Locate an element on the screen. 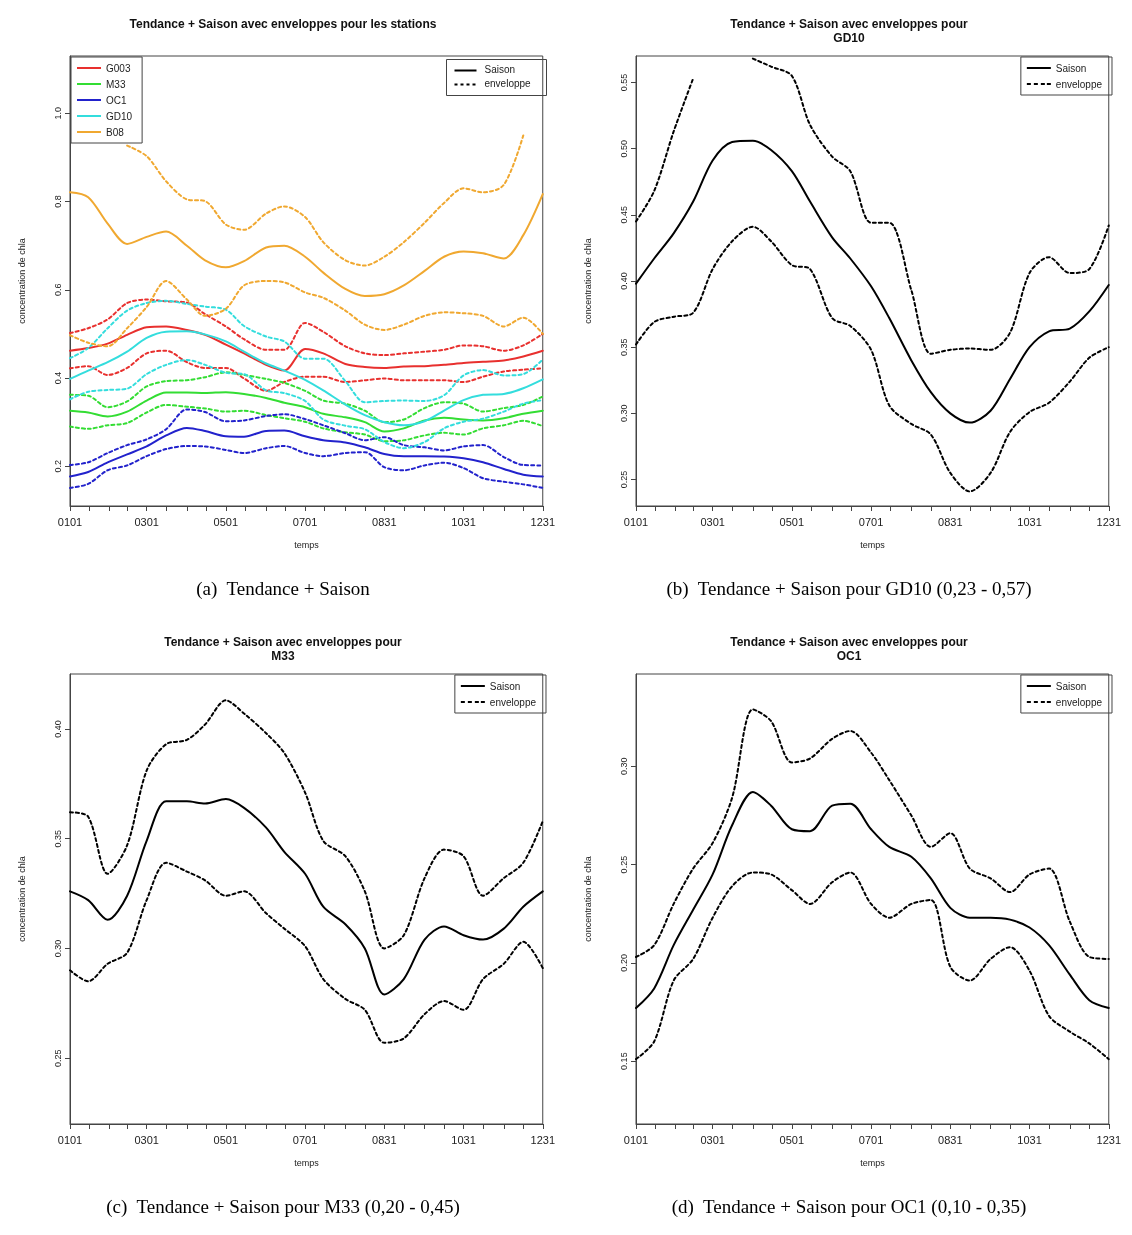 The image size is (1132, 1235). annotation: Saison is located at coordinates (500, 69).